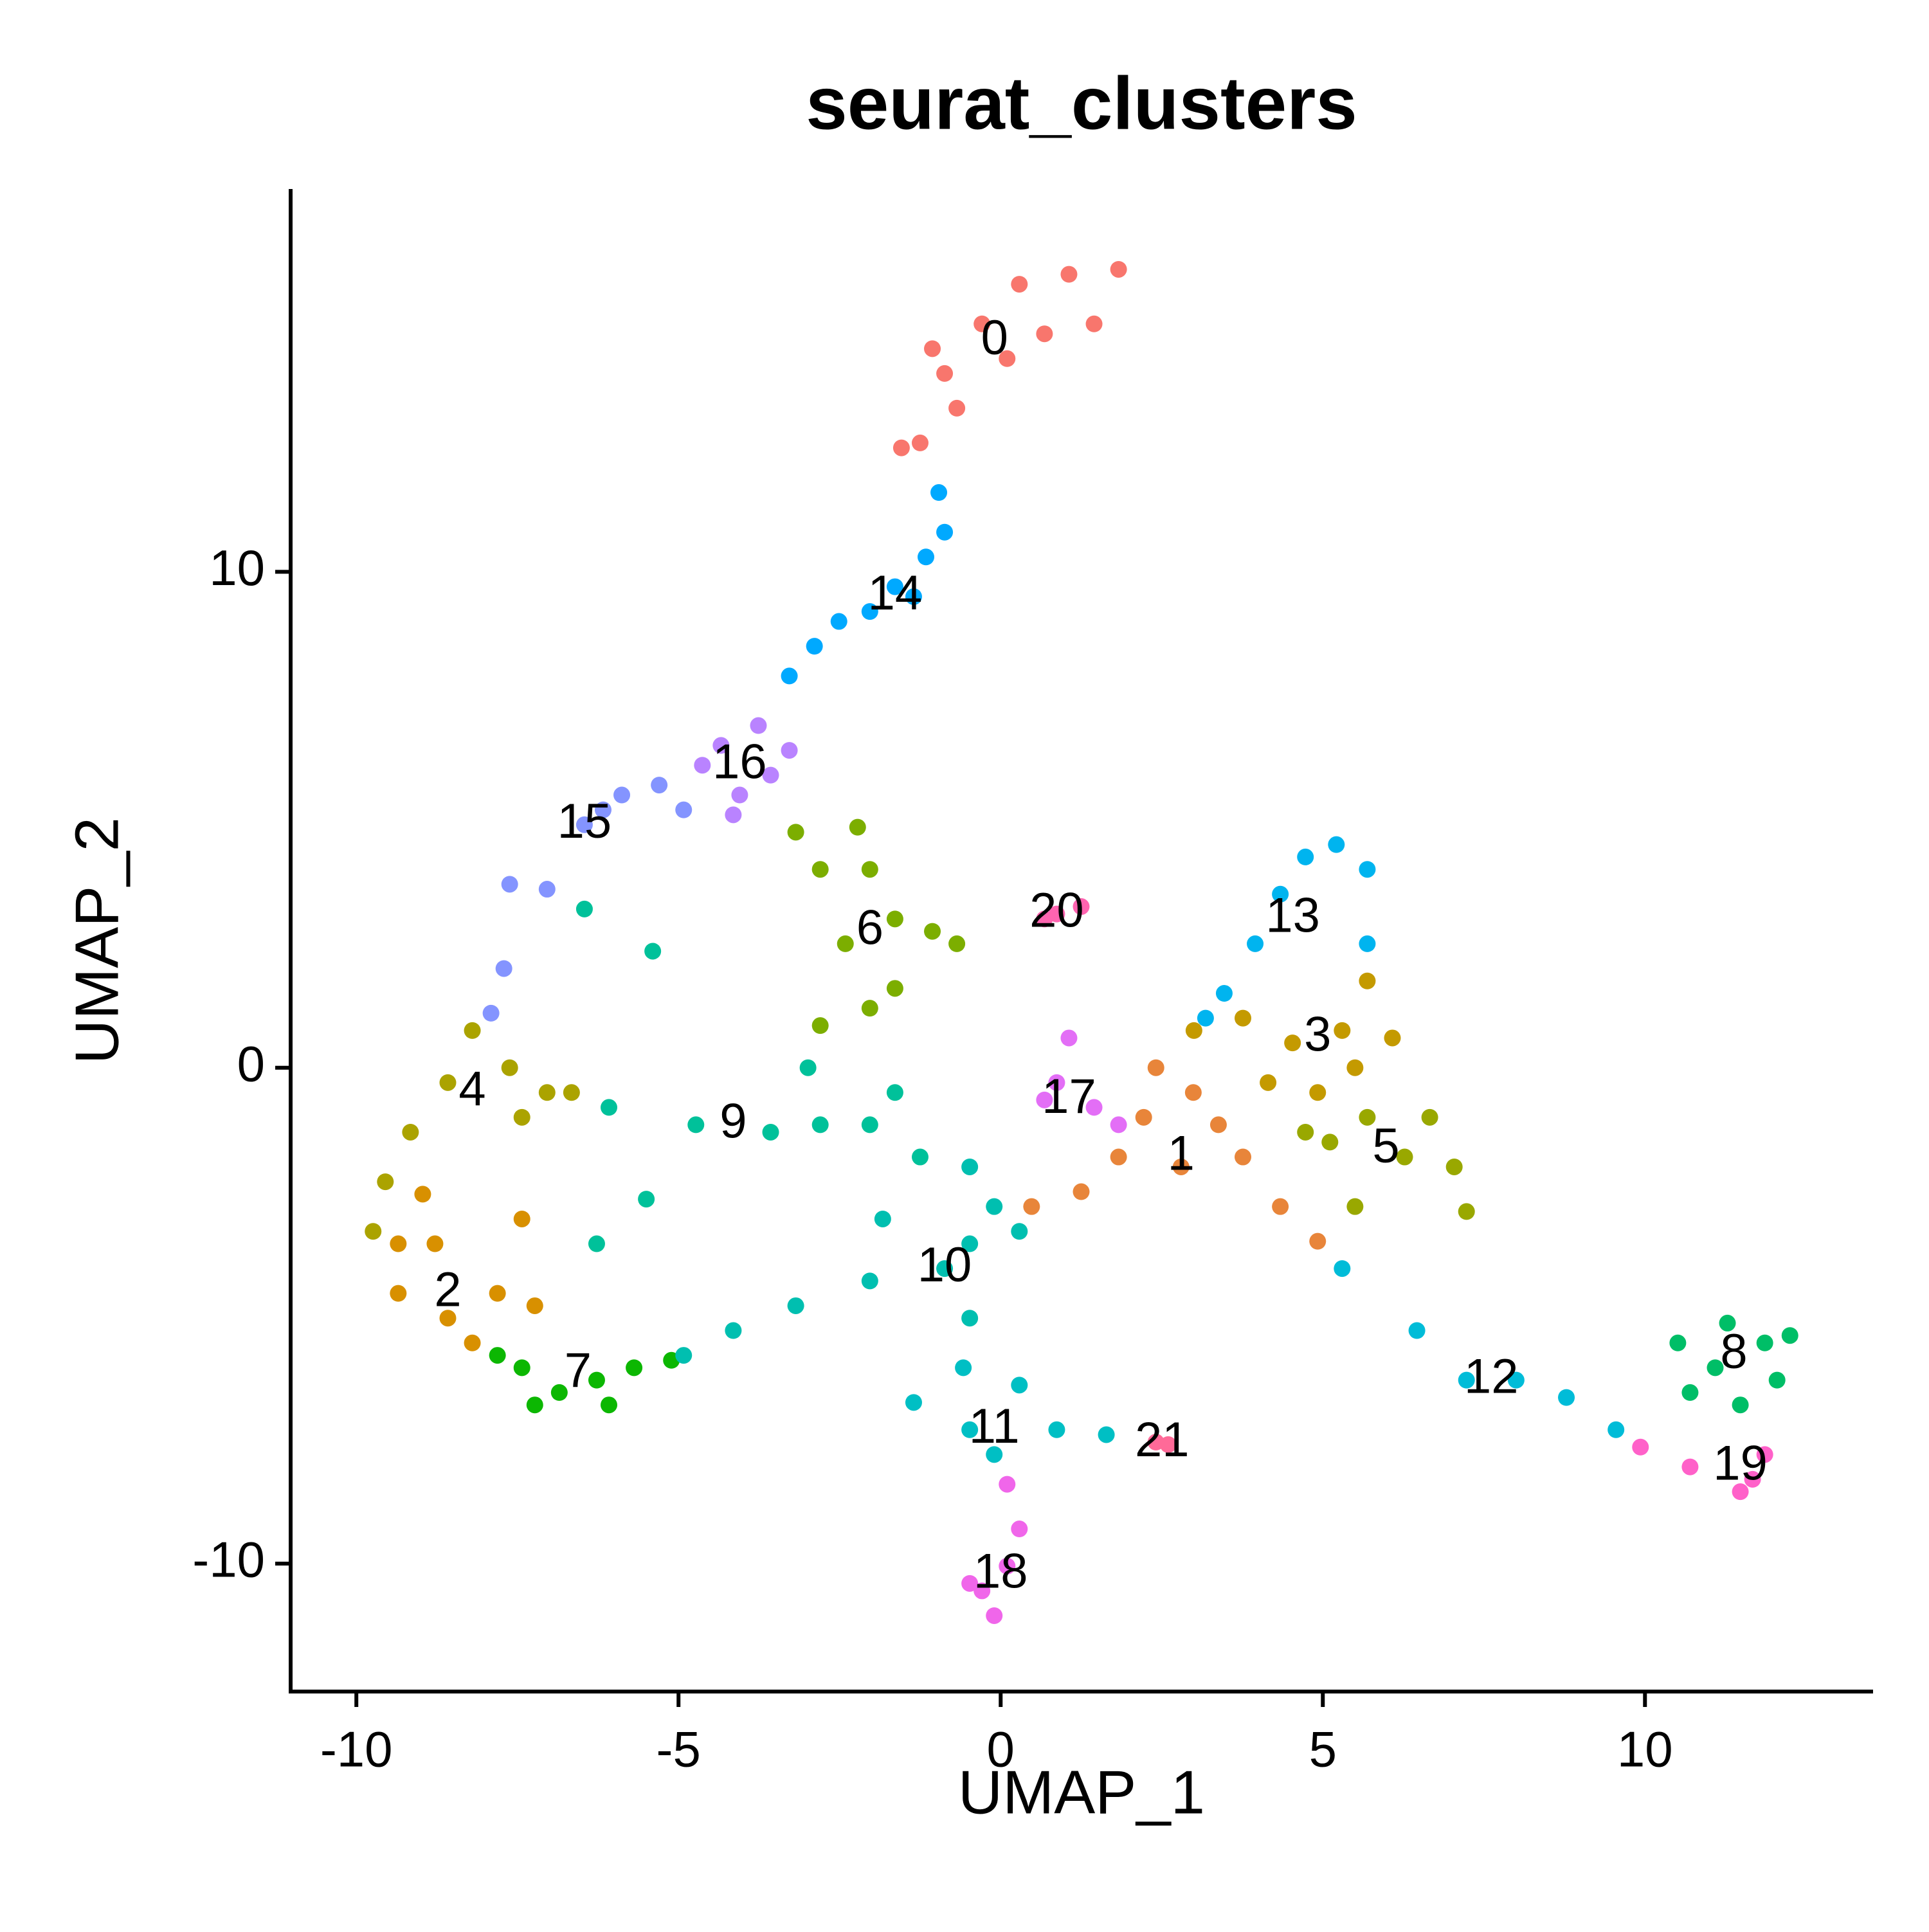  What do you see at coordinates (357, 1749) in the screenshot?
I see `x-tick-label: -10` at bounding box center [357, 1749].